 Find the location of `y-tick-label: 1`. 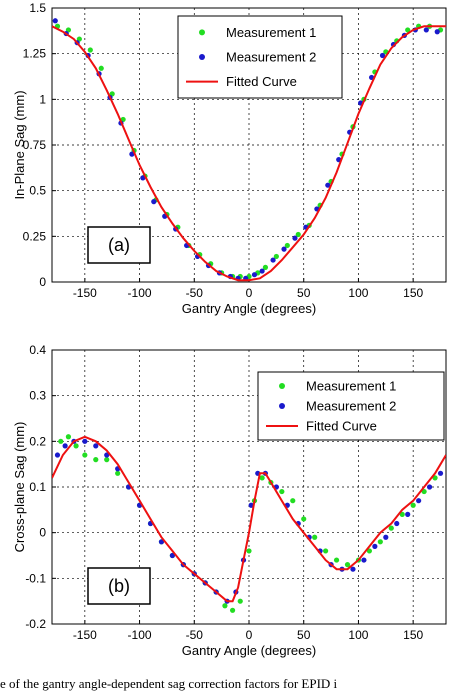

y-tick-label: 1 is located at coordinates (42, 99).